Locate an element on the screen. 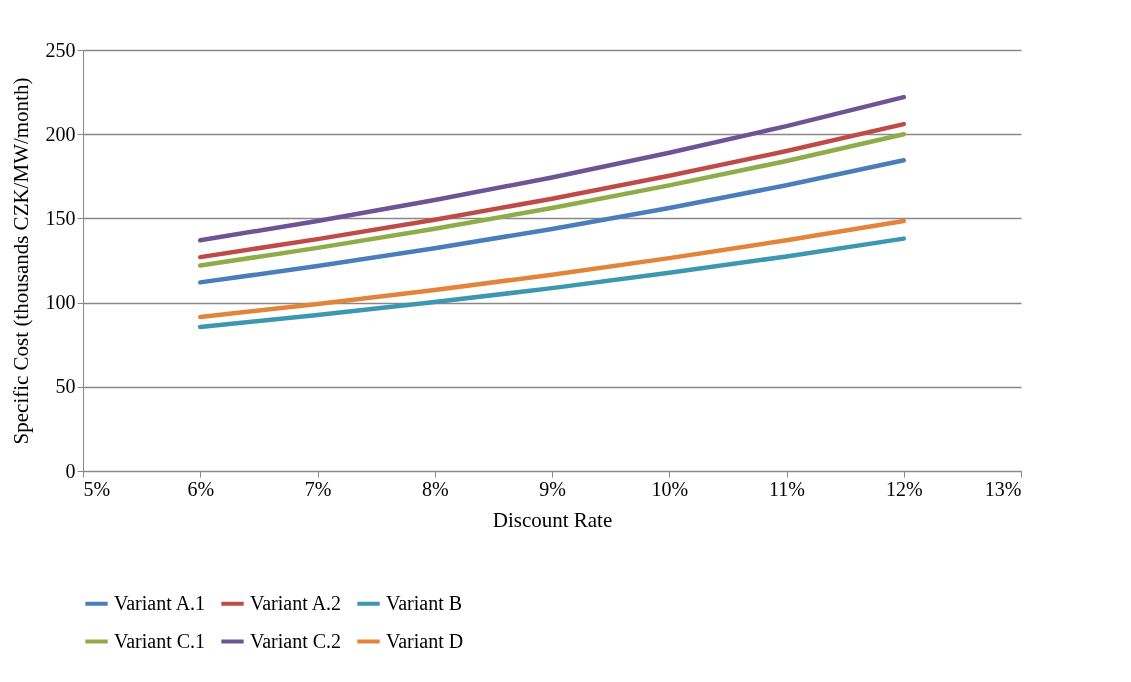 This screenshot has width=1131, height=682. x-tick-label: 12% is located at coordinates (904, 488).